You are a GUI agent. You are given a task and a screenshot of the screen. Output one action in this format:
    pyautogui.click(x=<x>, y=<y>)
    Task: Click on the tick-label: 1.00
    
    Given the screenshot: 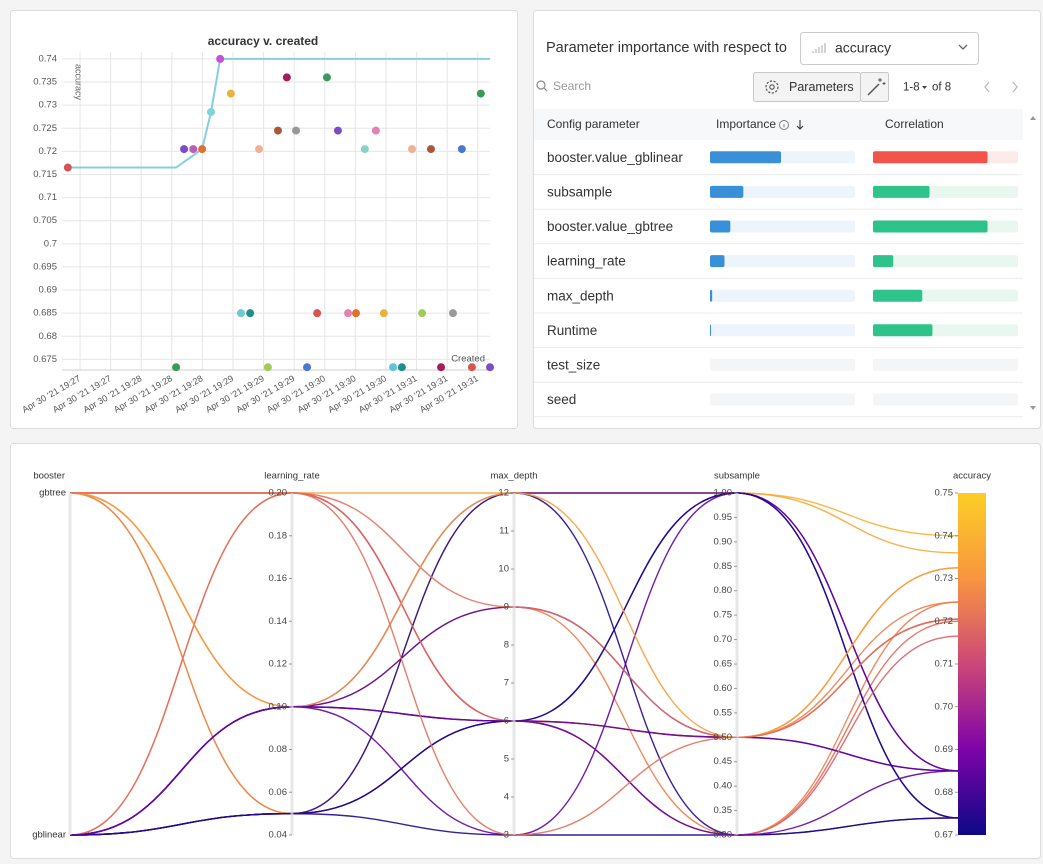 What is the action you would take?
    pyautogui.click(x=723, y=493)
    